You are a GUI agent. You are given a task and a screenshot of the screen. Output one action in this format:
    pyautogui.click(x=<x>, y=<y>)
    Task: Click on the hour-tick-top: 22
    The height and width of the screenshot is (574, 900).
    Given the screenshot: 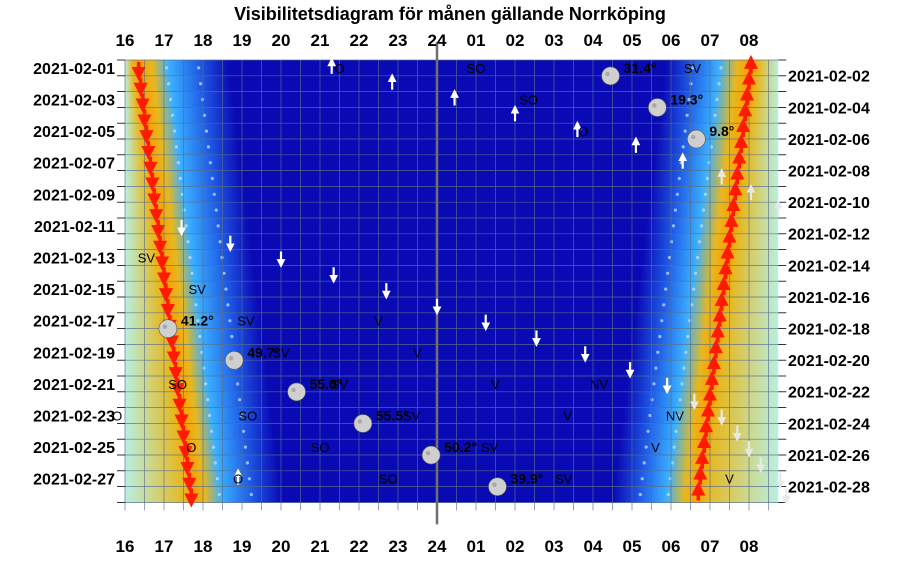 What is the action you would take?
    pyautogui.click(x=359, y=40)
    